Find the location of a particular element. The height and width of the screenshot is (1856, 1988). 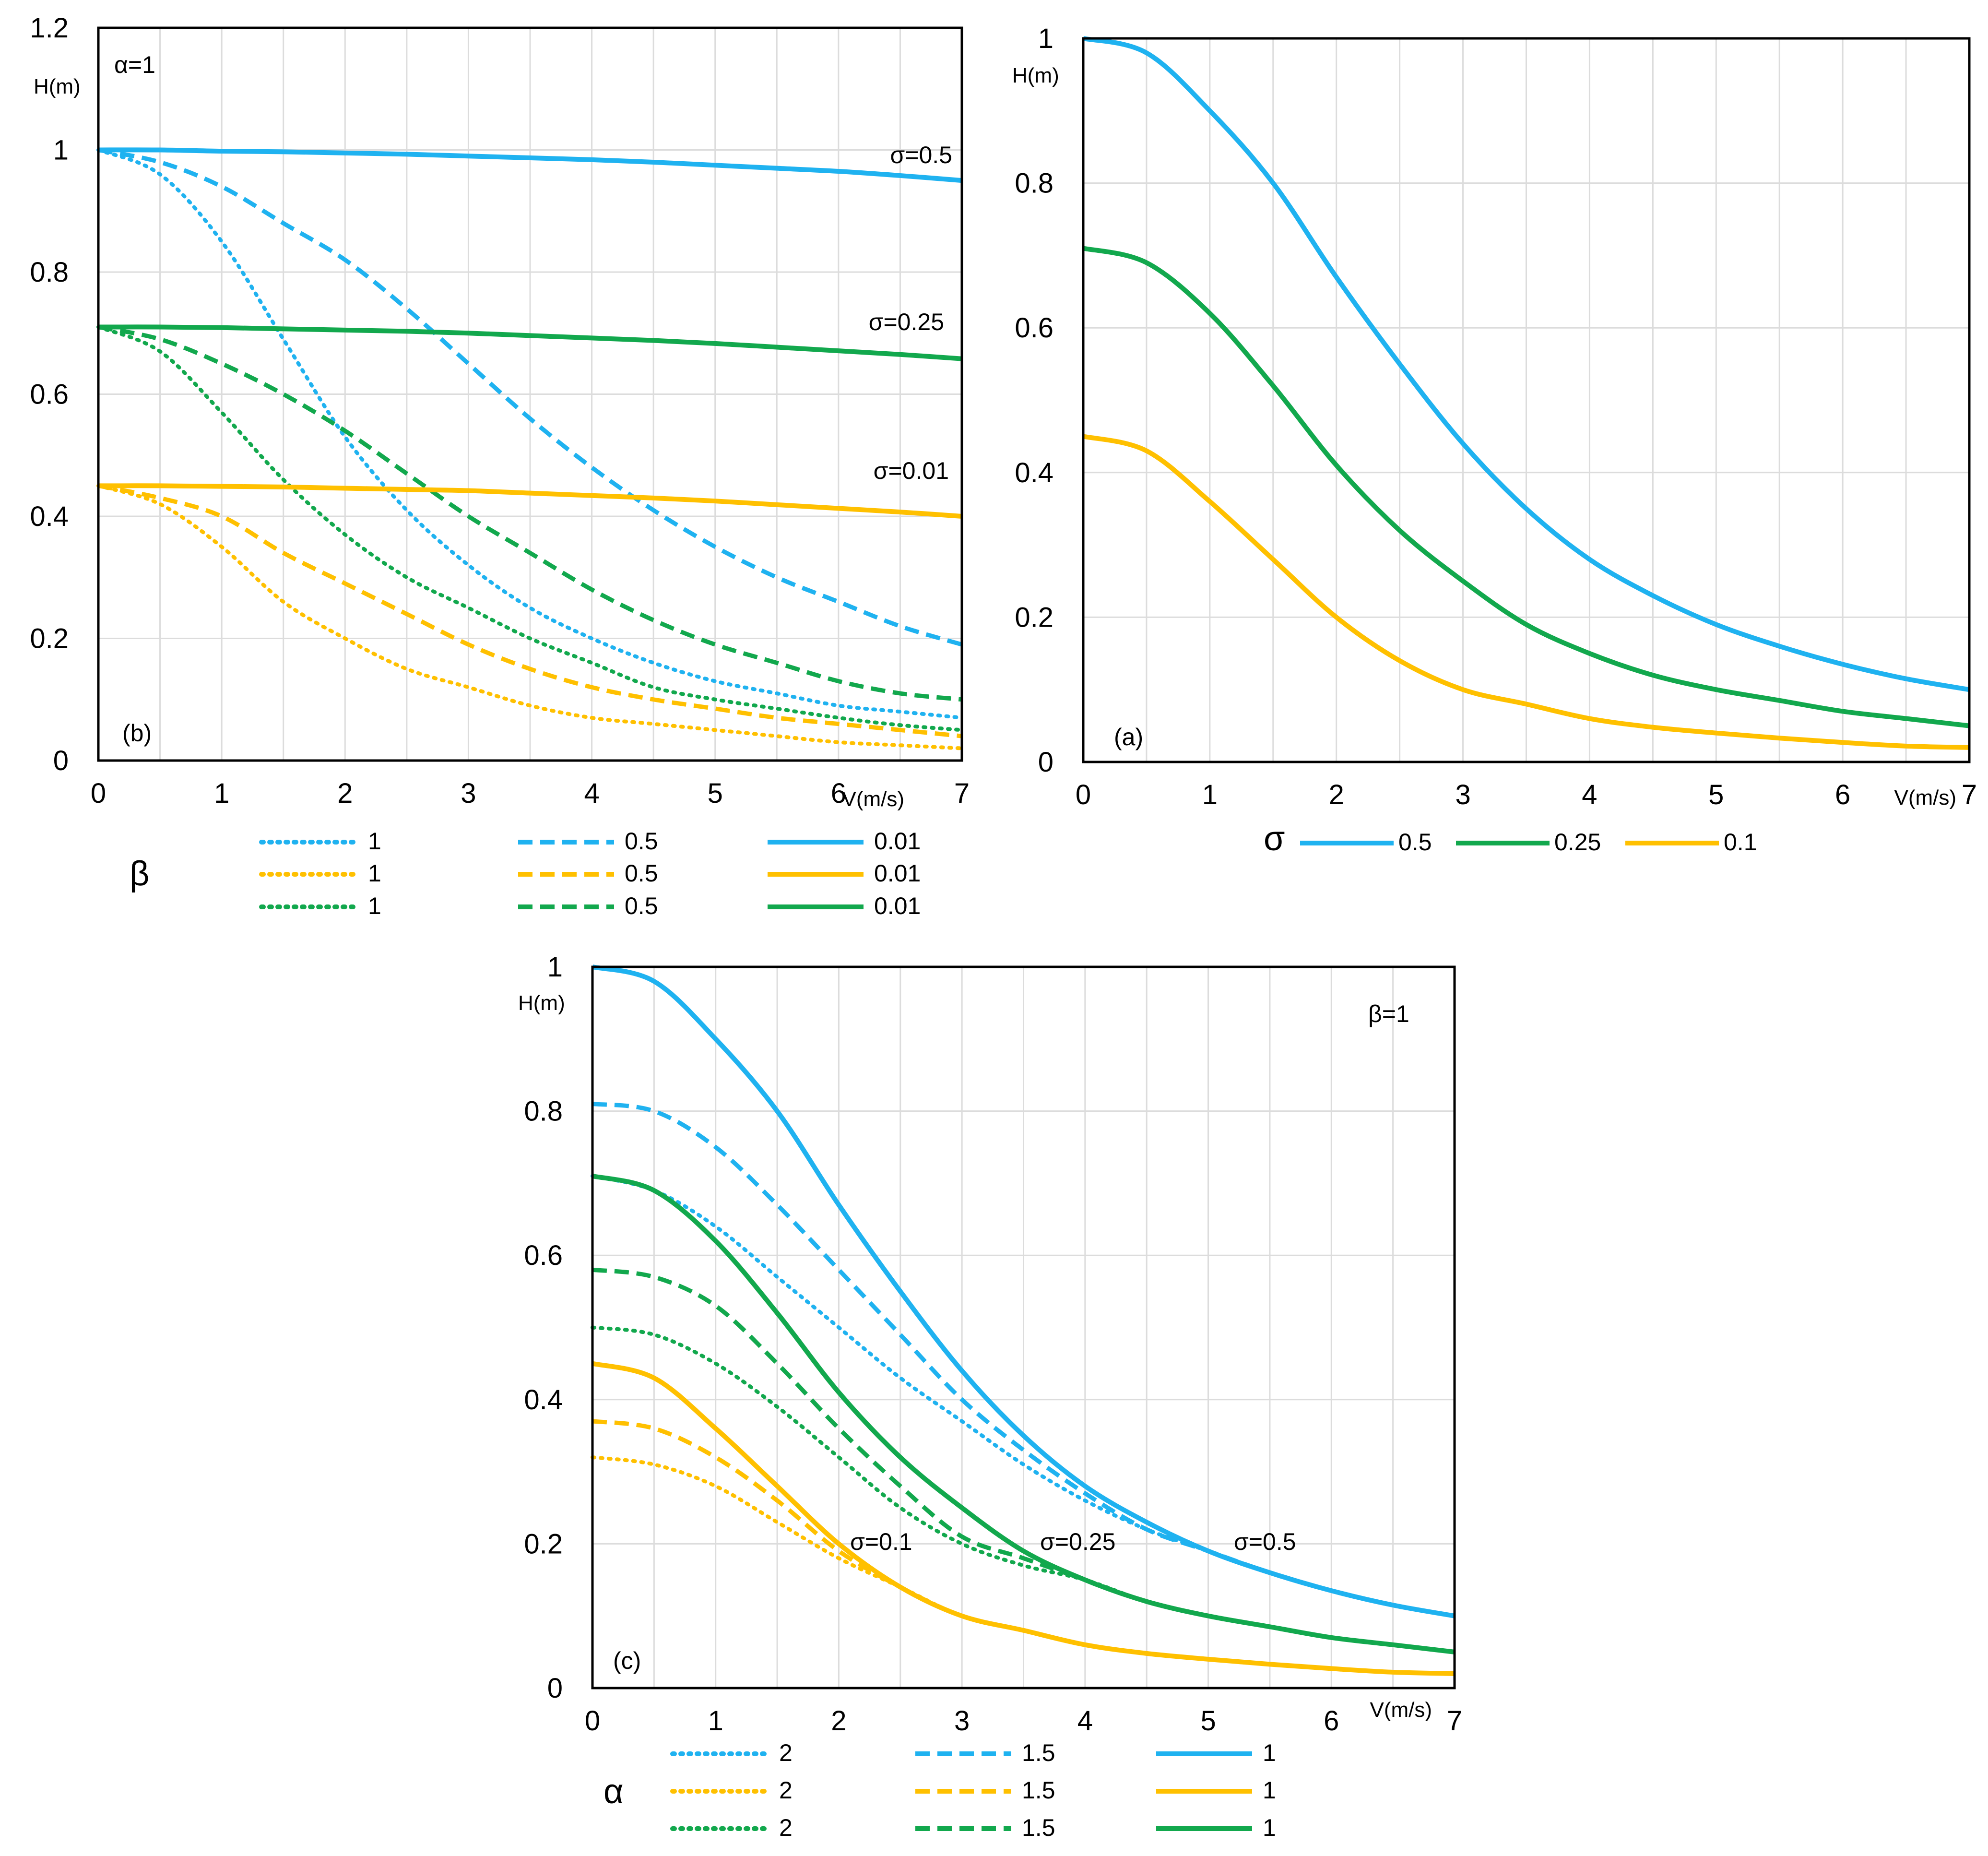

panel-b-legend: β 1 1 1 0.5 0.5 0.5 0.01 0.01 0.01 is located at coordinates (525, 873).